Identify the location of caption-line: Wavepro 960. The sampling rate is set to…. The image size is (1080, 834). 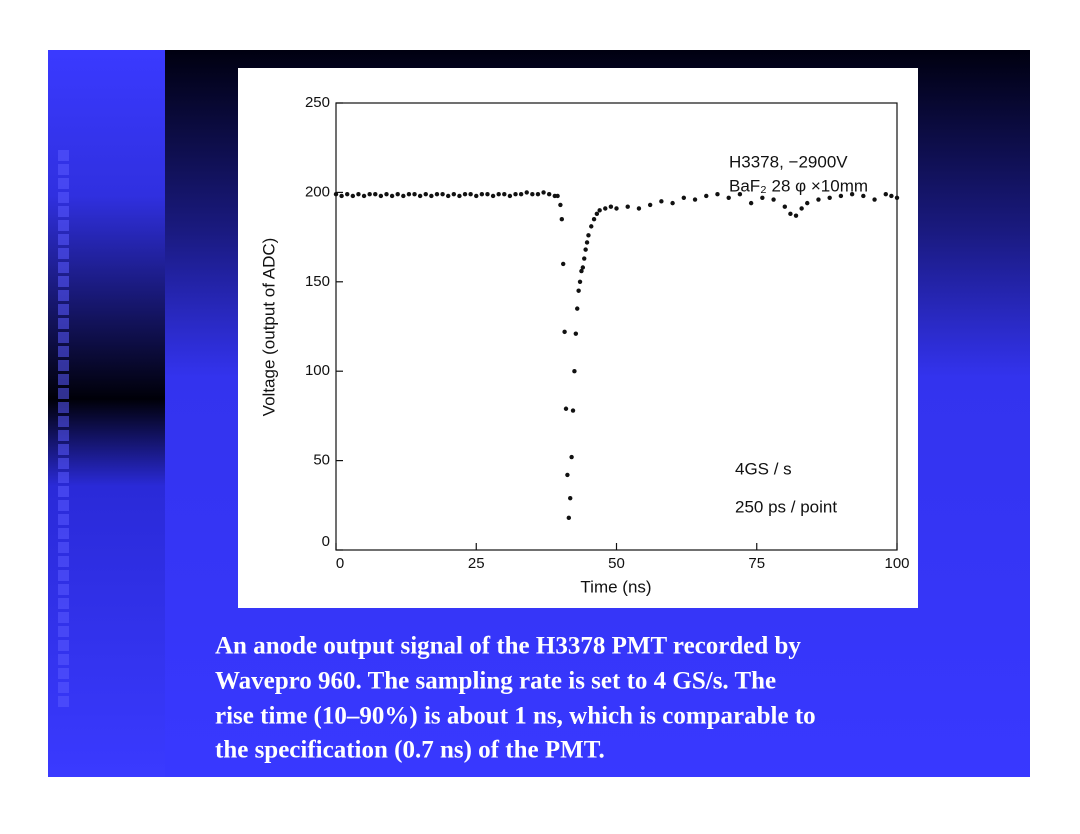
(495, 681).